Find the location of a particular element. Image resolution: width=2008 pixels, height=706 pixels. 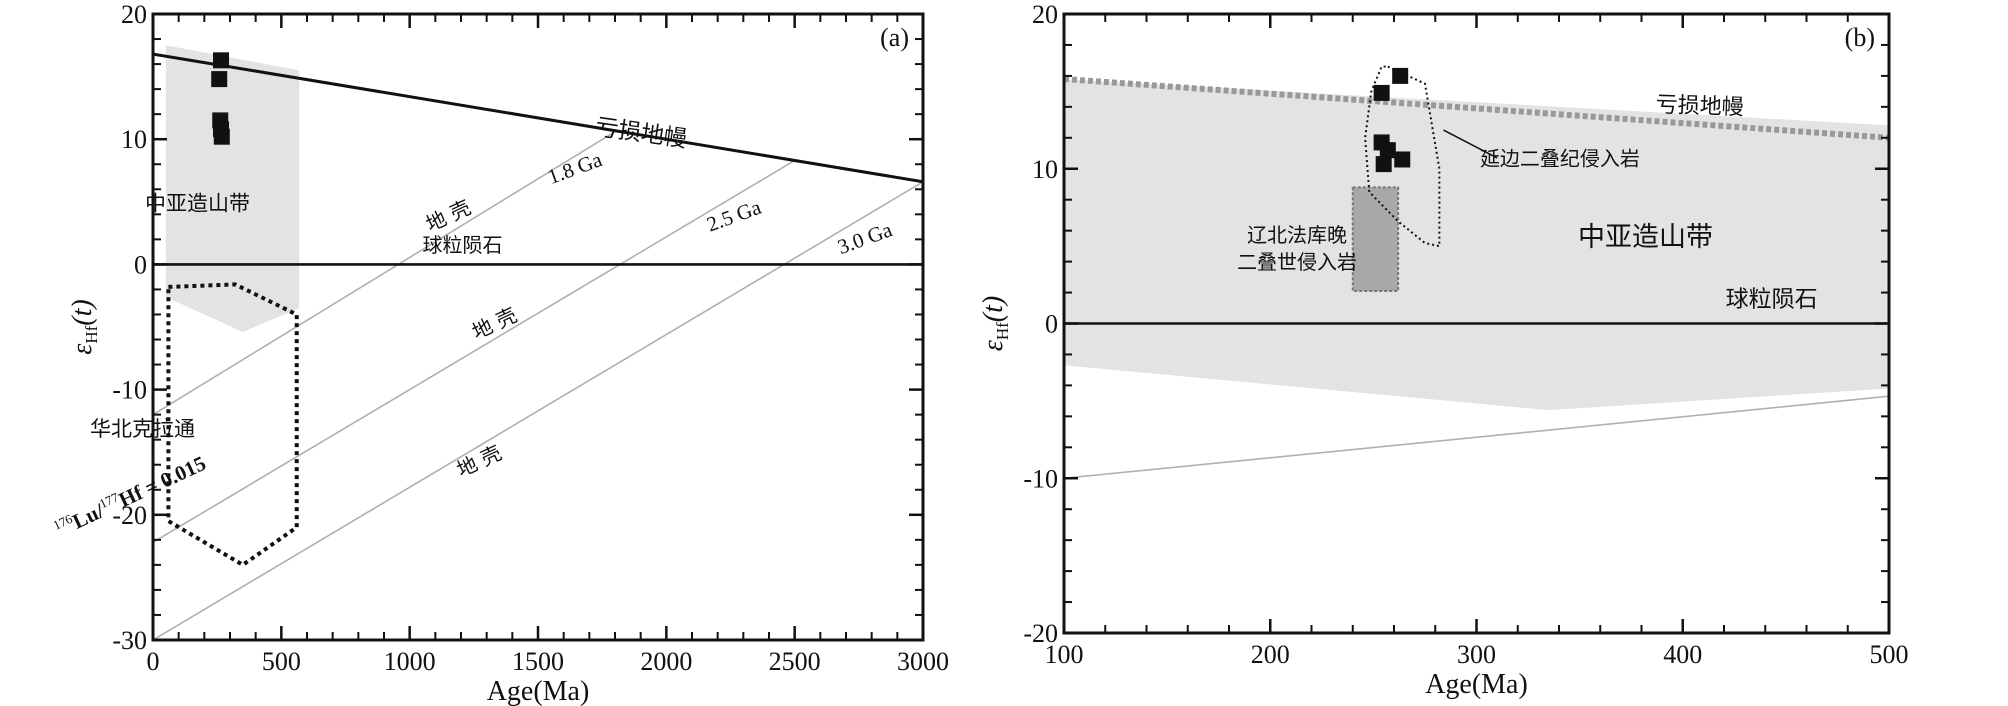

b-liaobei-label-line-1: 二叠世侵入岩 is located at coordinates (1297, 262).